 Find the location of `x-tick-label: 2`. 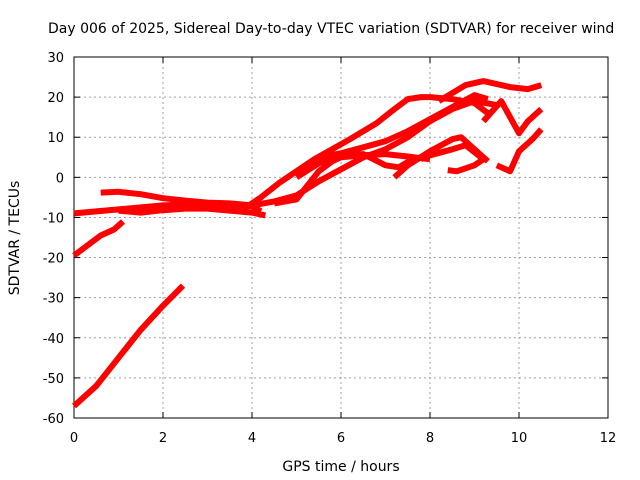

x-tick-label: 2 is located at coordinates (163, 438).